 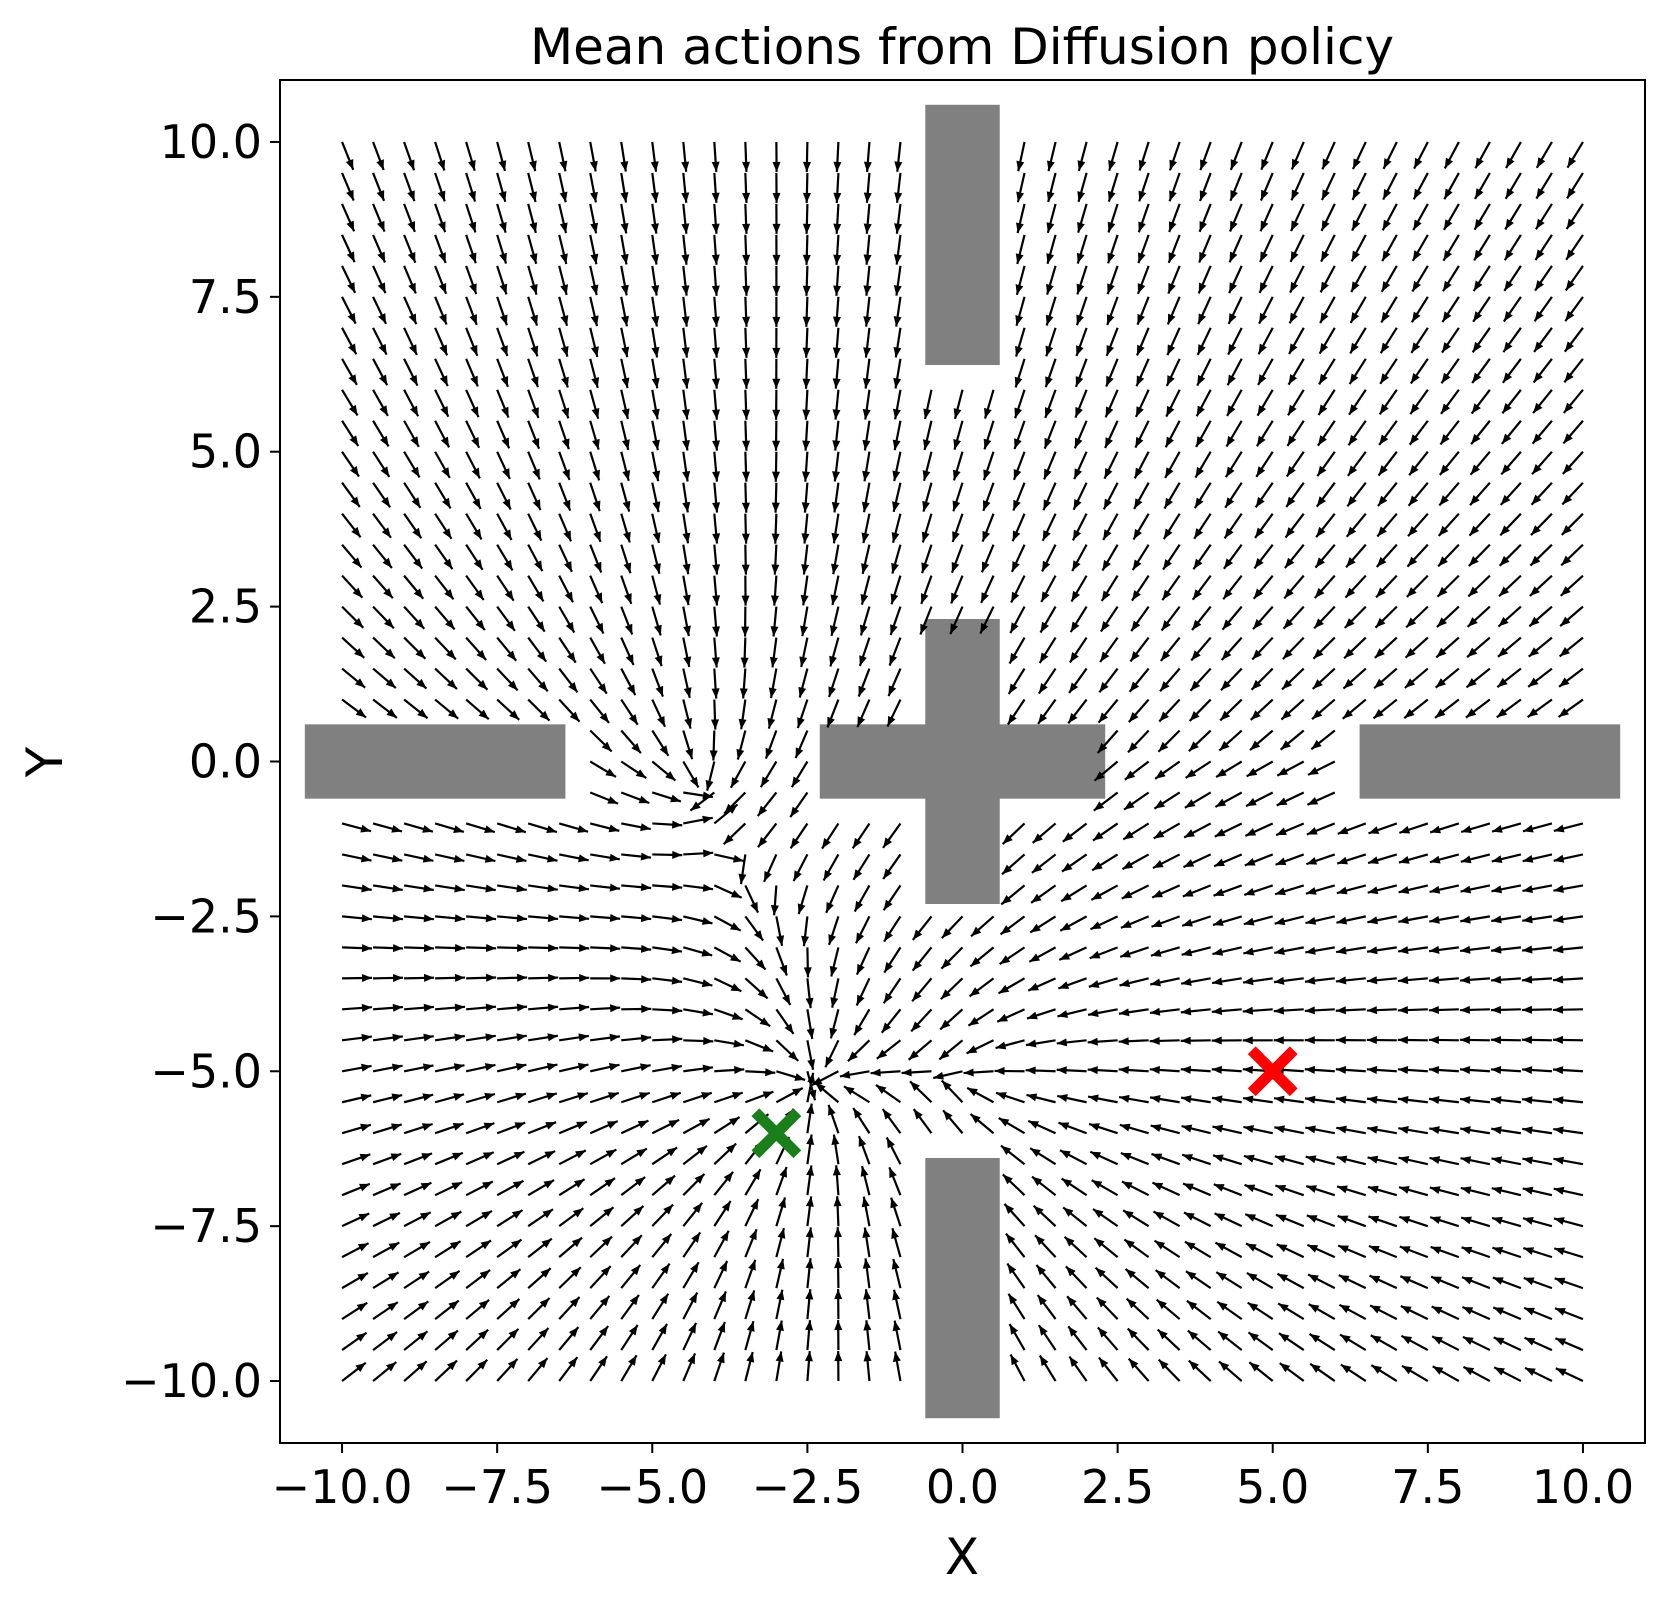 I want to click on x-tick-label: −2.5, so click(x=808, y=1487).